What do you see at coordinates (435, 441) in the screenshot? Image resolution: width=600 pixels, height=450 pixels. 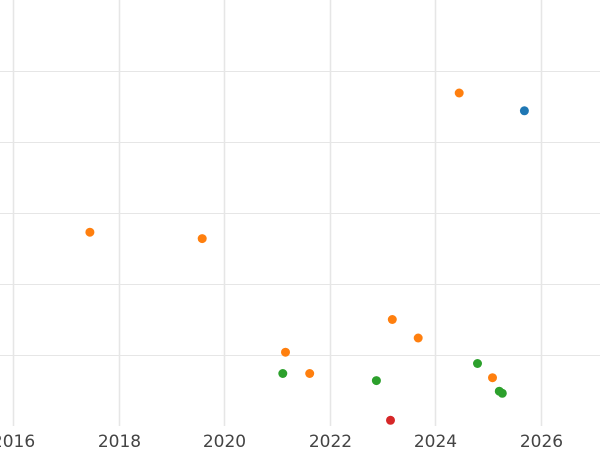 I see `x-tick-label-2024: 2024` at bounding box center [435, 441].